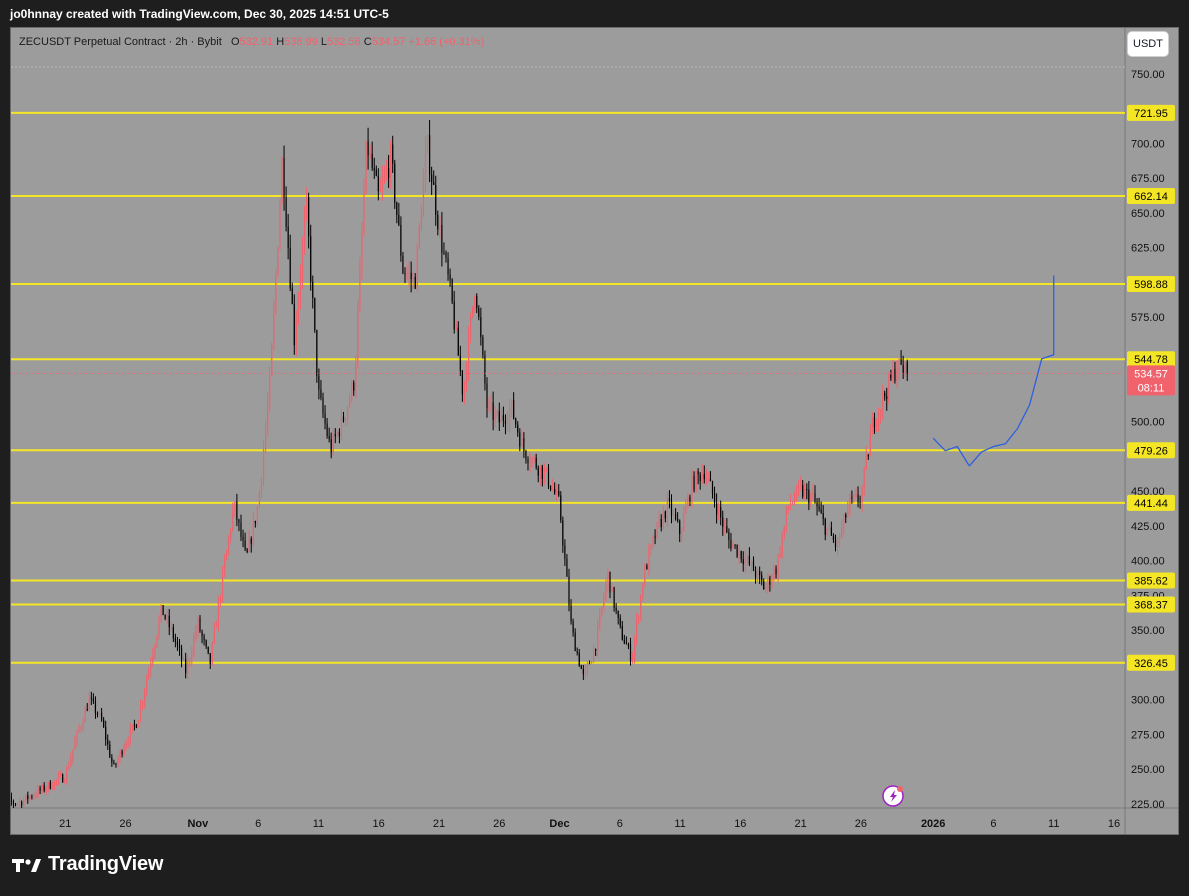  Describe the element at coordinates (26, 865) in the screenshot. I see `tradingview-logo-icon` at that location.